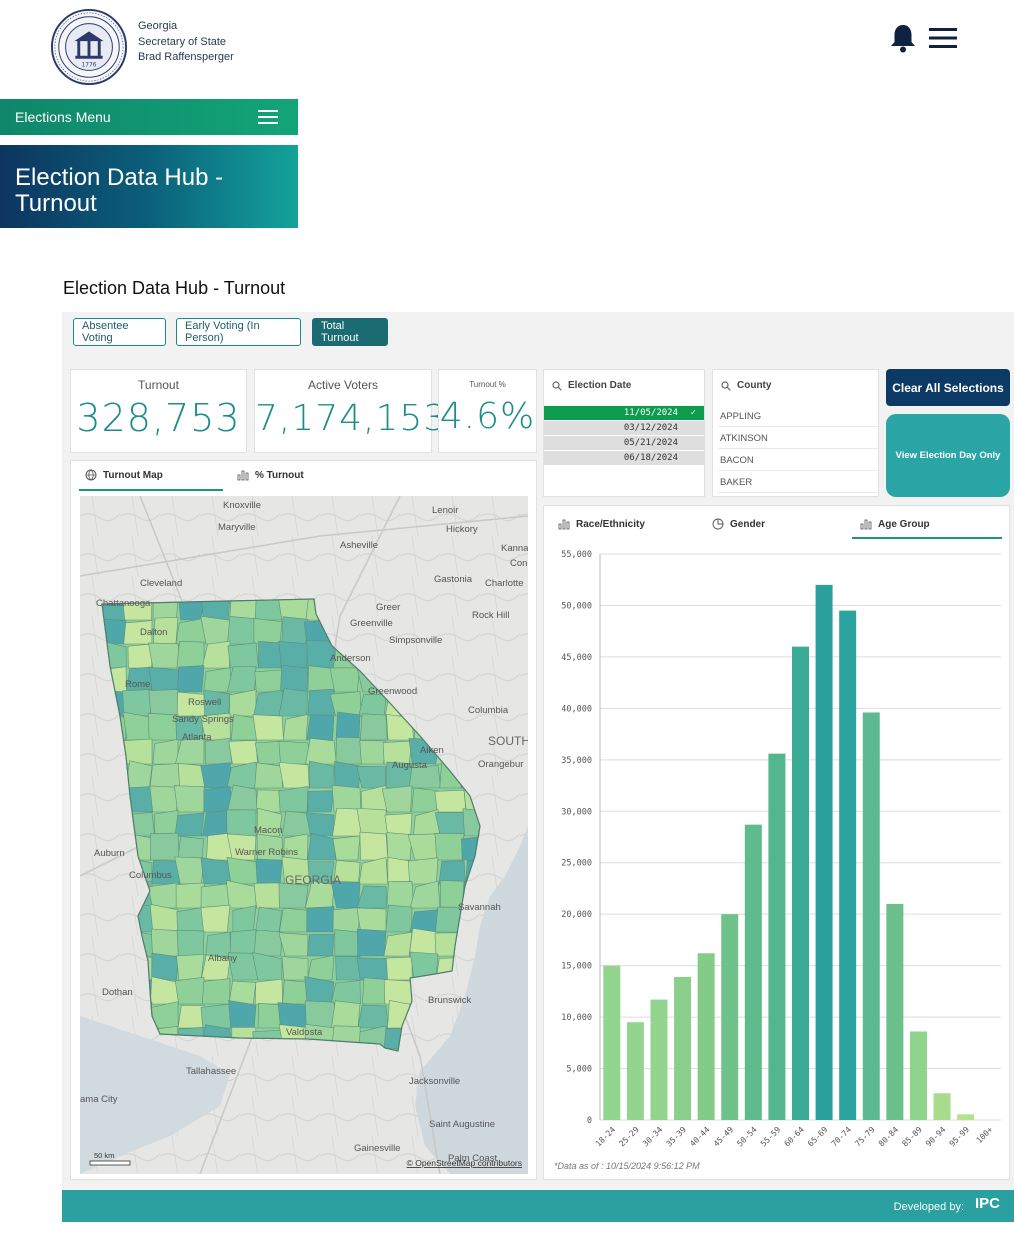  I want to click on tab-gender: Gender, so click(738, 524).